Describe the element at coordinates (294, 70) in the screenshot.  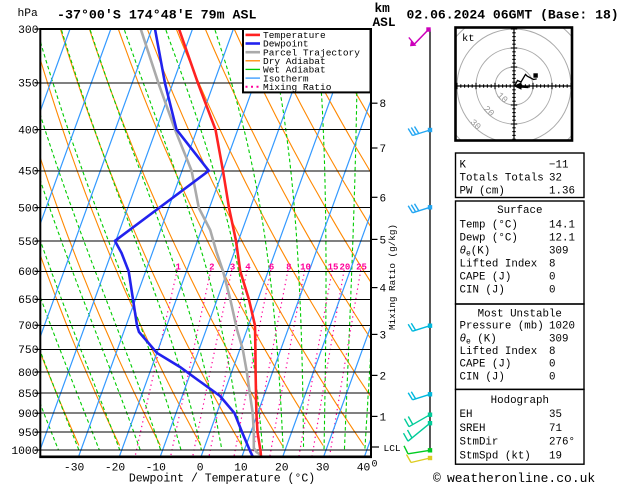
I see `svg-text: Wet Adiabat` at that location.